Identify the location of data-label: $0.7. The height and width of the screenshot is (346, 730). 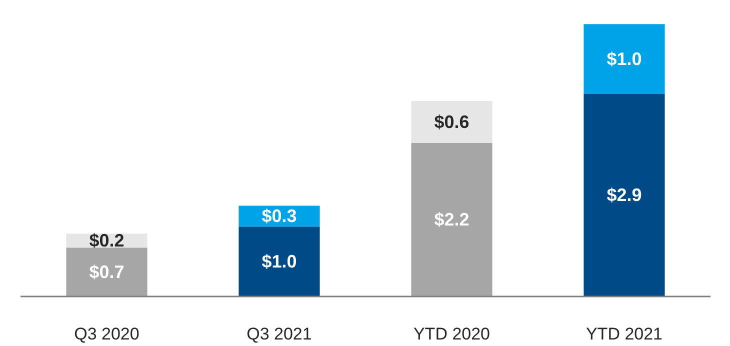
(106, 272).